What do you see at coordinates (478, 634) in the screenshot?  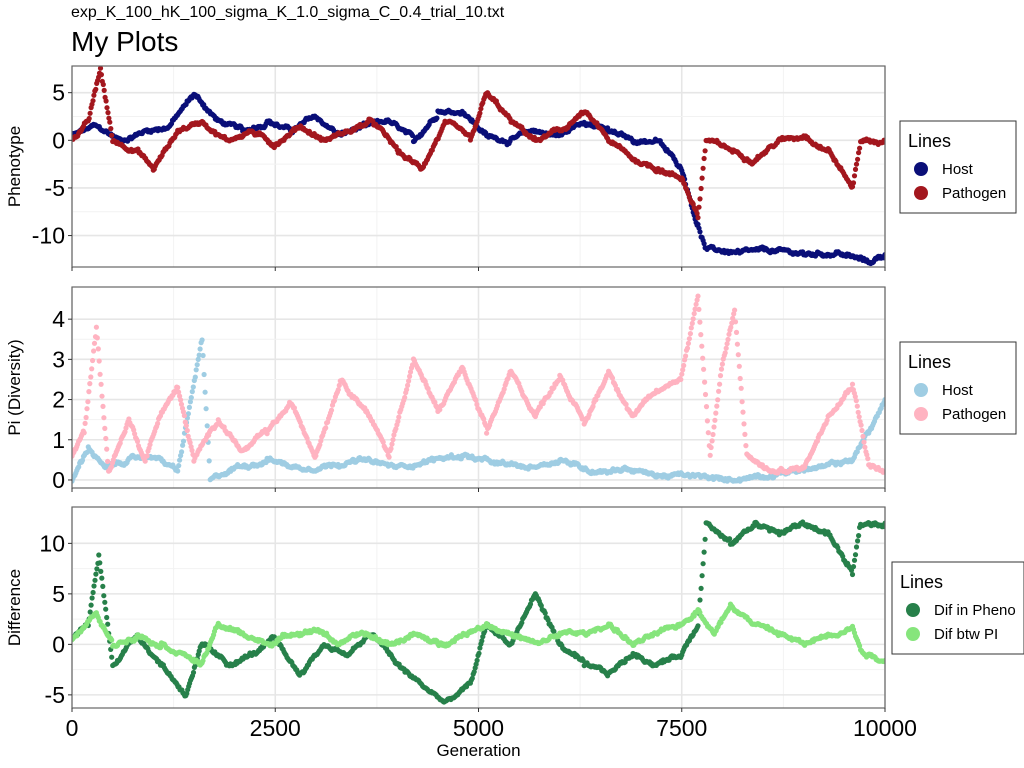 I see `series-dif-btw-pi` at bounding box center [478, 634].